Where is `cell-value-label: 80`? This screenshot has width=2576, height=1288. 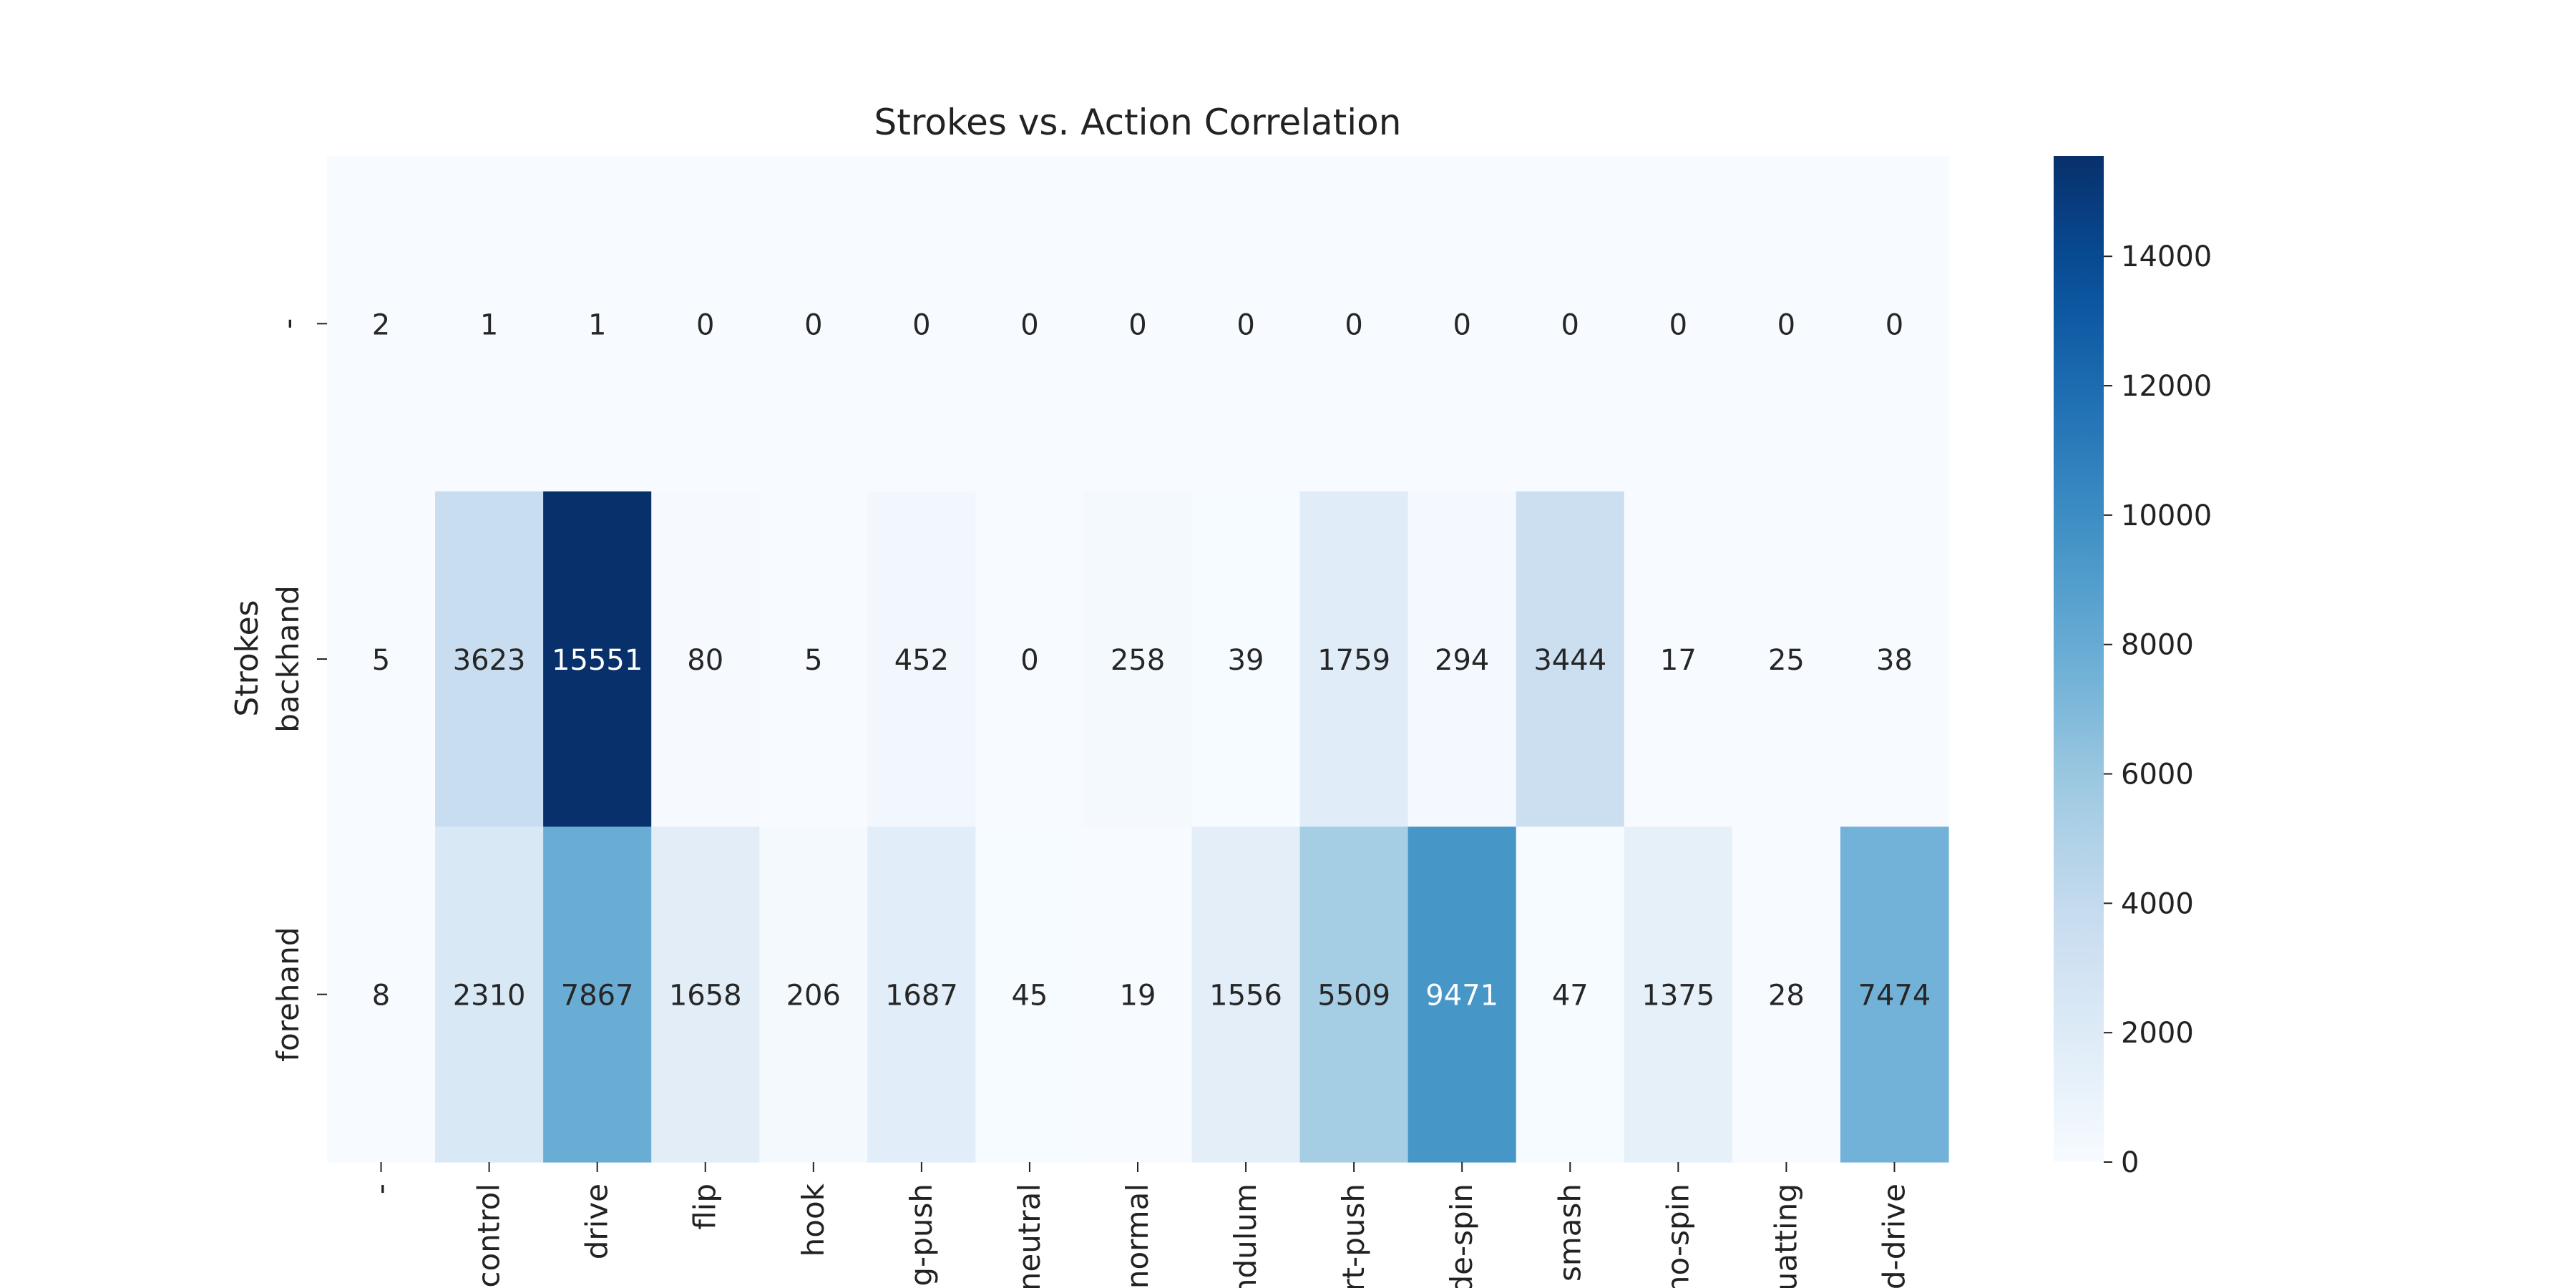 cell-value-label: 80 is located at coordinates (705, 660).